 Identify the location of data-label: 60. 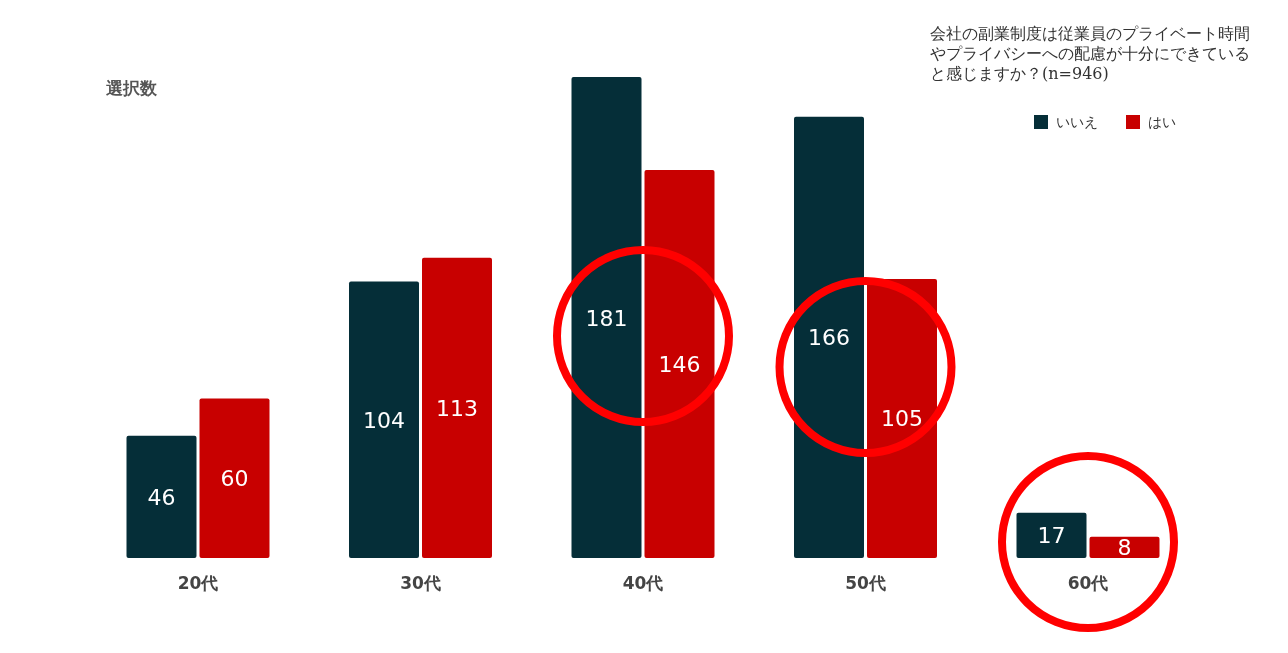
(234, 479).